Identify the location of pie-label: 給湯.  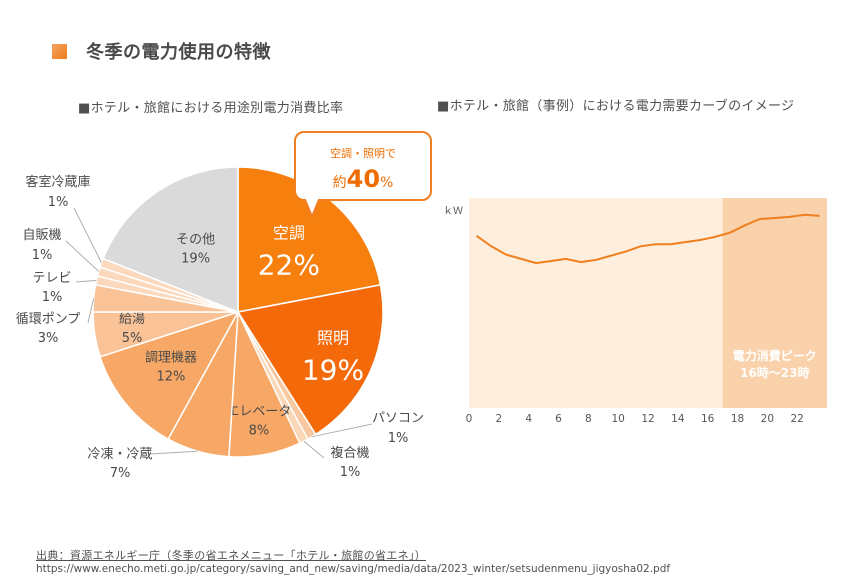
(132, 319).